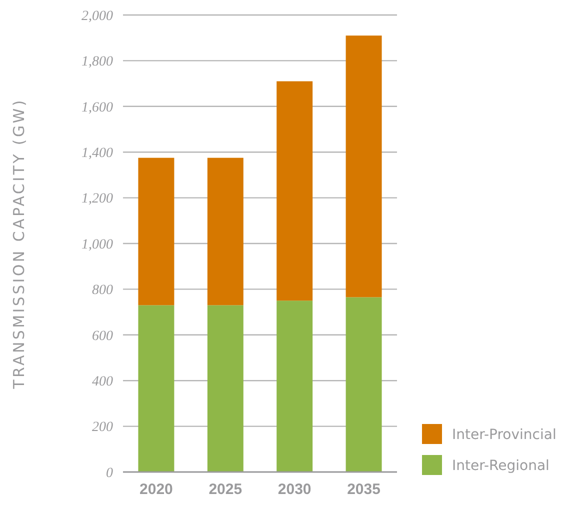 This screenshot has height=506, width=577. Describe the element at coordinates (97, 244) in the screenshot. I see `y-tick-label: 1,000` at that location.